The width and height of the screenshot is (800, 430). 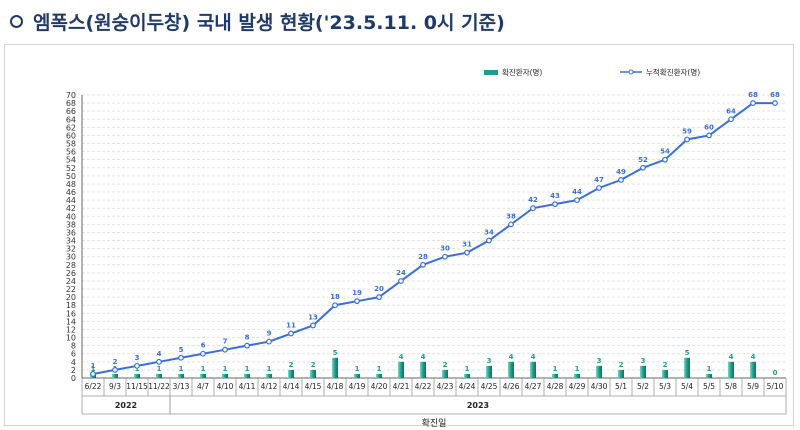 I want to click on x-tick-label: 4/28, so click(x=555, y=386).